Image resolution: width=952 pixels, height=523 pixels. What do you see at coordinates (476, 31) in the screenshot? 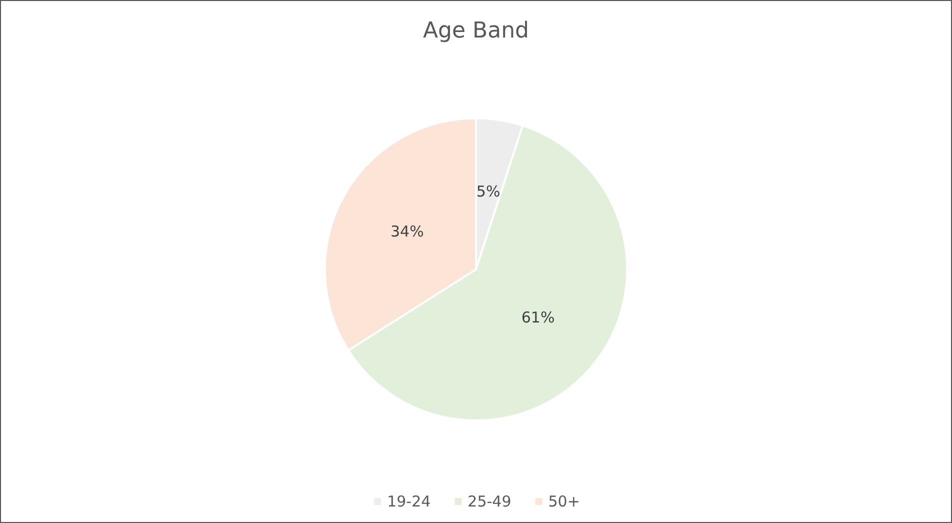
I see `chart-title: Age Band` at bounding box center [476, 31].